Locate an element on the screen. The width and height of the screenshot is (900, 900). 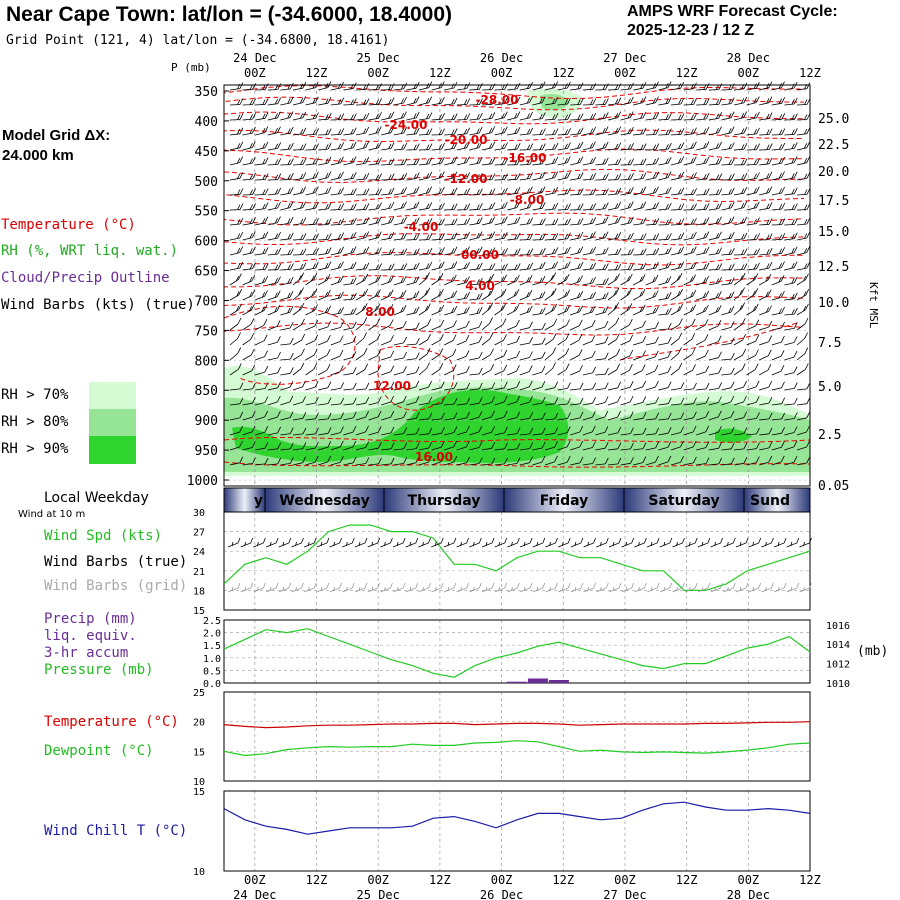
pressure-tick-label: 500 is located at coordinates (206, 182).